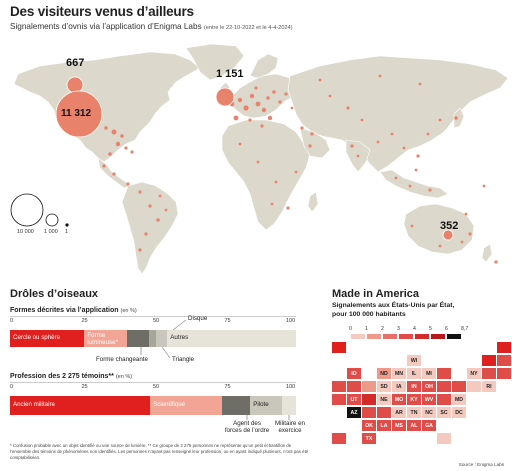  Describe the element at coordinates (291, 387) in the screenshot. I see `profession-tick: 100` at that location.